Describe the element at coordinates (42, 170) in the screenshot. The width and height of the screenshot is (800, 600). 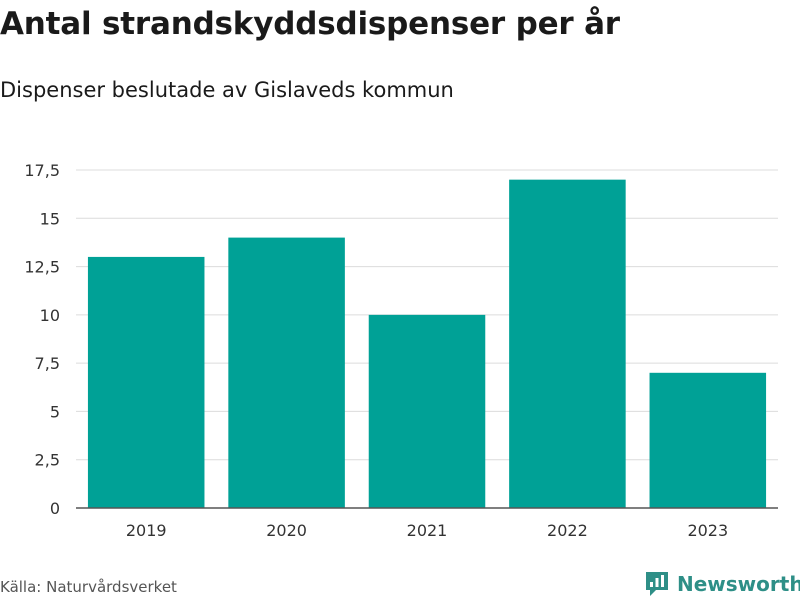
I see `y-tick-label: 17,5` at that location.